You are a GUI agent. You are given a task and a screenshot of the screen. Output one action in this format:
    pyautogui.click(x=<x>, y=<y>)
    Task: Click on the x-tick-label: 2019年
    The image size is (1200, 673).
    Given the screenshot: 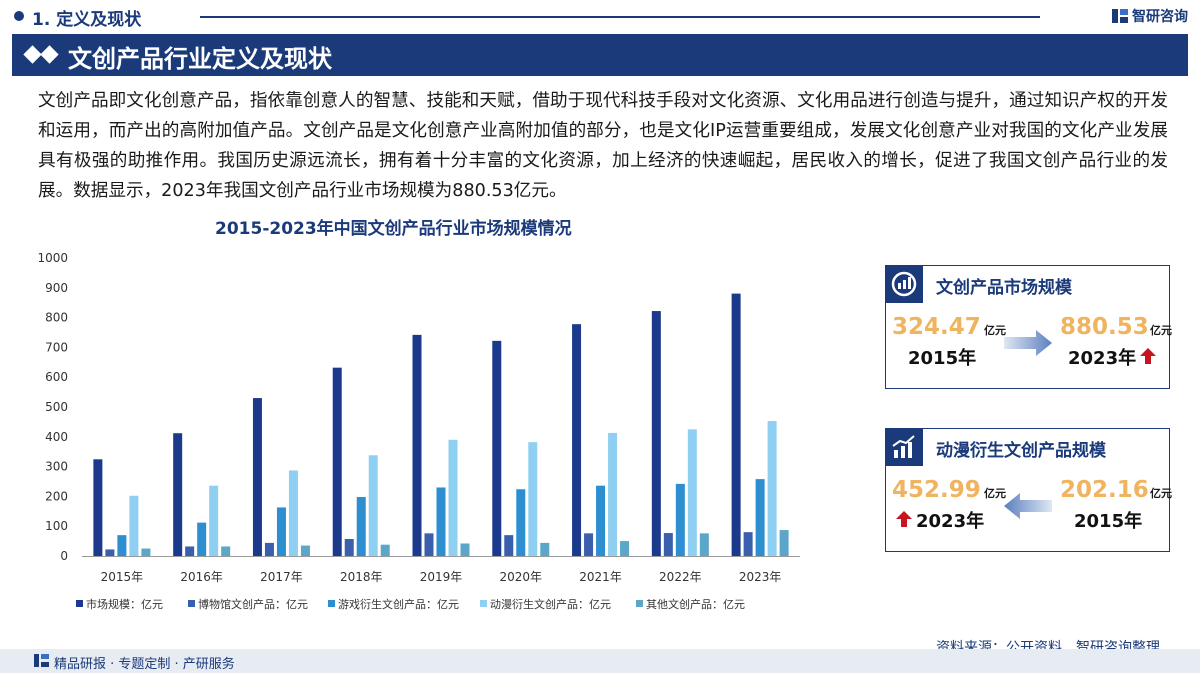 What is the action you would take?
    pyautogui.click(x=441, y=577)
    